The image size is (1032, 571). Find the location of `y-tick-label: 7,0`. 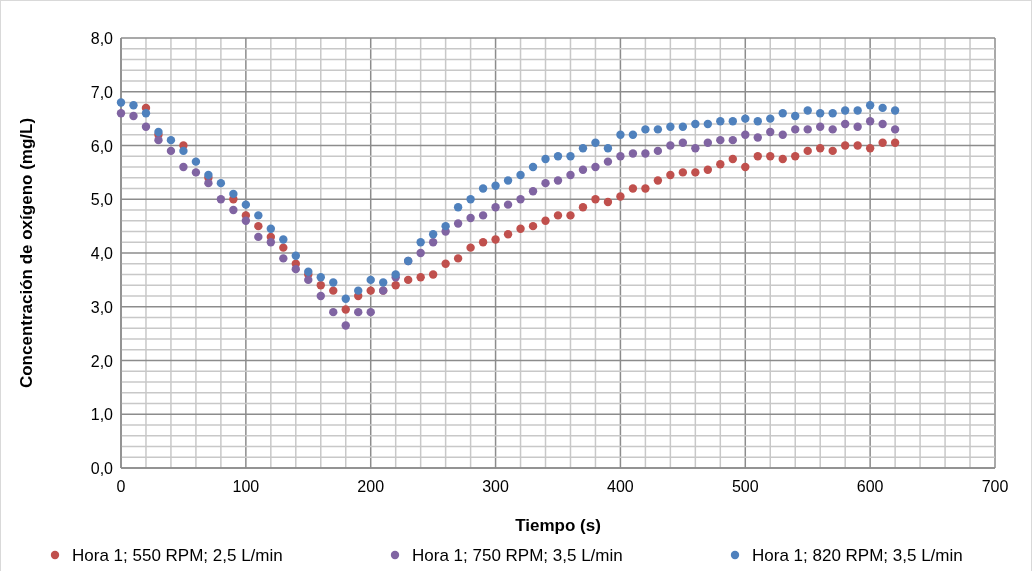

y-tick-label: 7,0 is located at coordinates (102, 92).